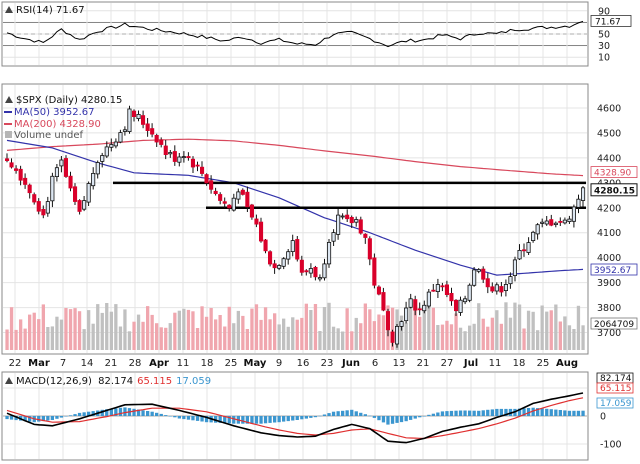 The width and height of the screenshot is (640, 464). What do you see at coordinates (609, 108) in the screenshot?
I see `price-tick-label: 4600` at bounding box center [609, 108].